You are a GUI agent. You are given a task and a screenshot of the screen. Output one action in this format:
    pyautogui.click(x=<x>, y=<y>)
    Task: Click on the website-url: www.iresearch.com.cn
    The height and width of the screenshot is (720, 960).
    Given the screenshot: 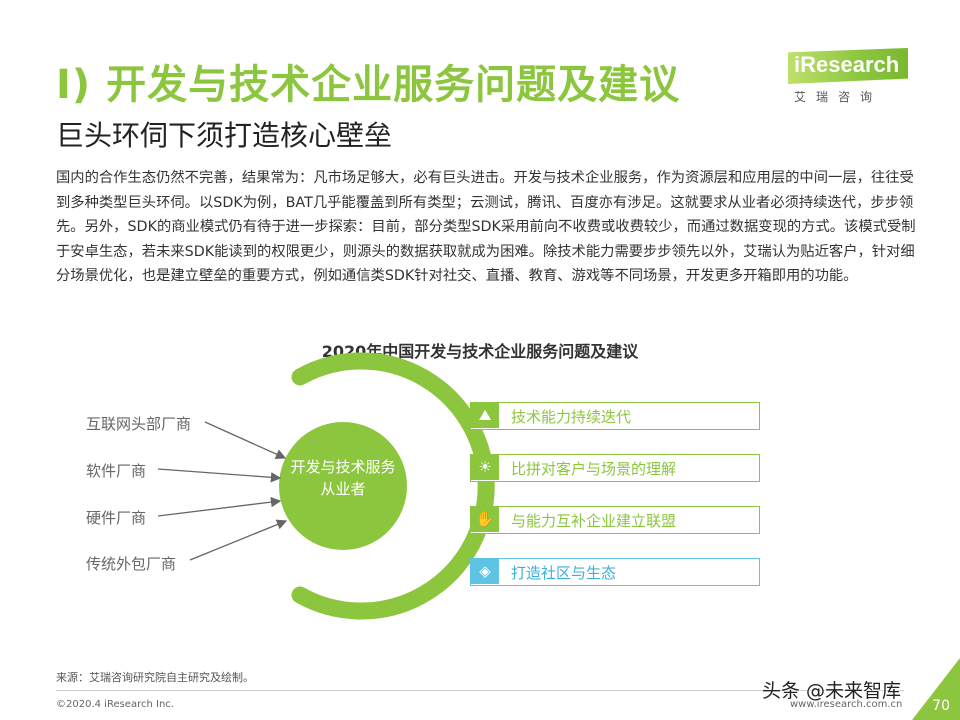 What is the action you would take?
    pyautogui.click(x=846, y=704)
    